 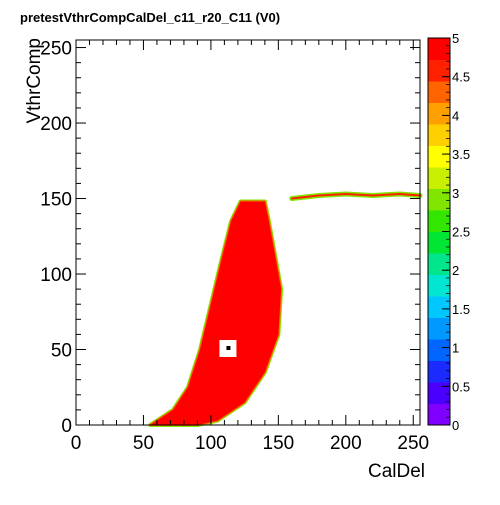 What do you see at coordinates (461, 386) in the screenshot?
I see `colorbar-tick-label: 0.5` at bounding box center [461, 386].